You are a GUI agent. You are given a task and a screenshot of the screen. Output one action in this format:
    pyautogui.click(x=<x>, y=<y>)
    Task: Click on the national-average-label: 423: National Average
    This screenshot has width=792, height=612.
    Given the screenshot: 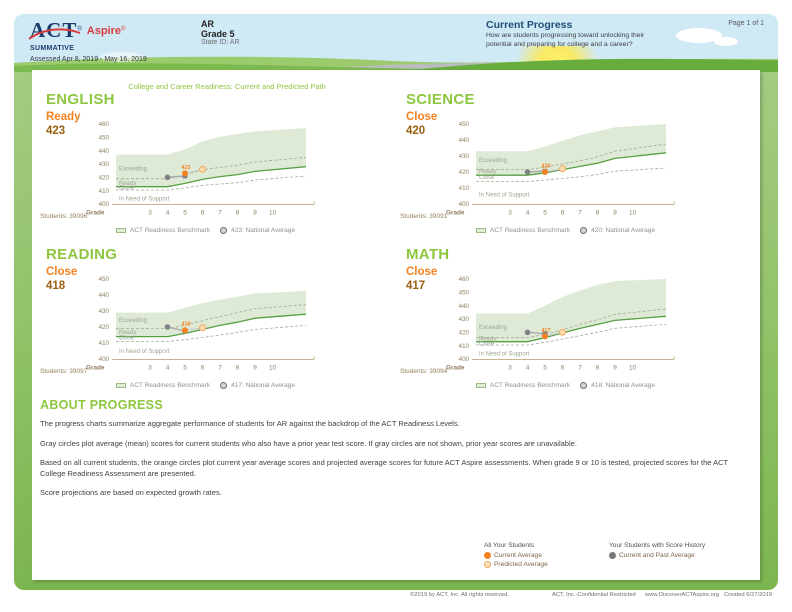 What is the action you would take?
    pyautogui.click(x=263, y=230)
    